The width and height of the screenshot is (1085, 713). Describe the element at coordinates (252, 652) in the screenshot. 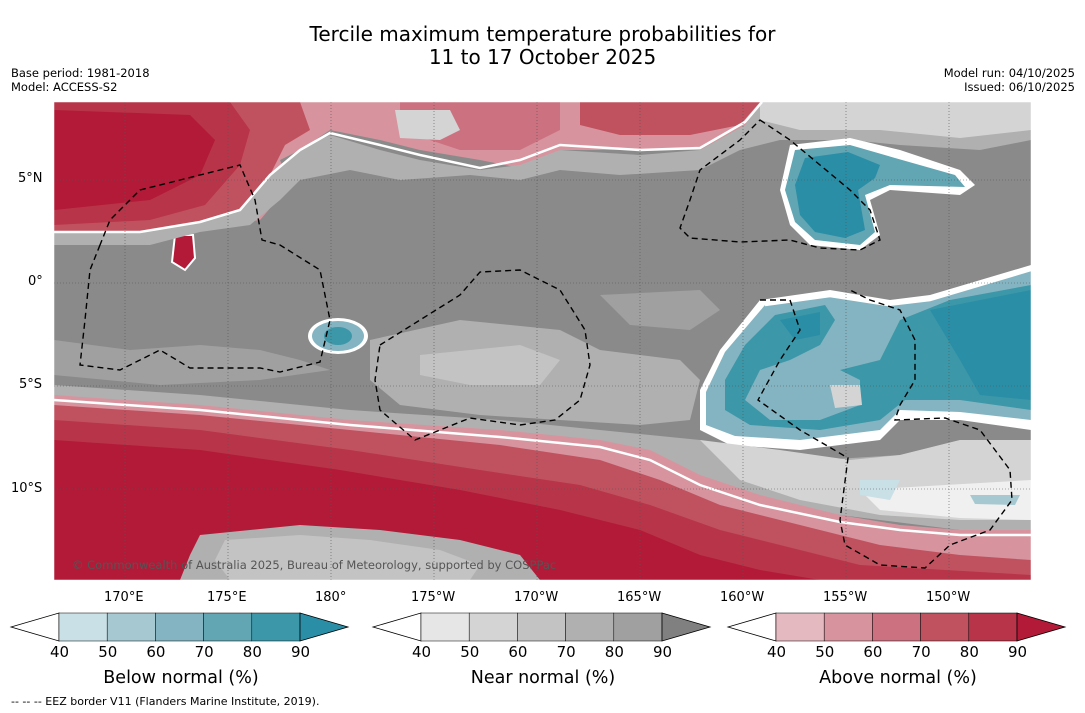

I see `below-normal-tick-label: 80` at that location.